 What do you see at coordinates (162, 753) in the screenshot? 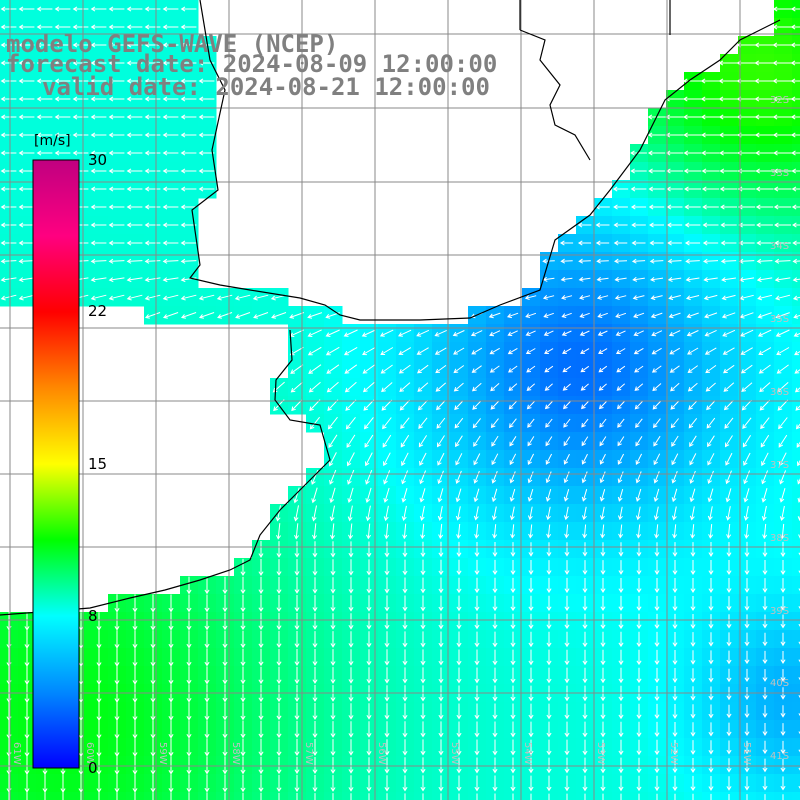
I see `longitude-label: 59W` at bounding box center [162, 753].